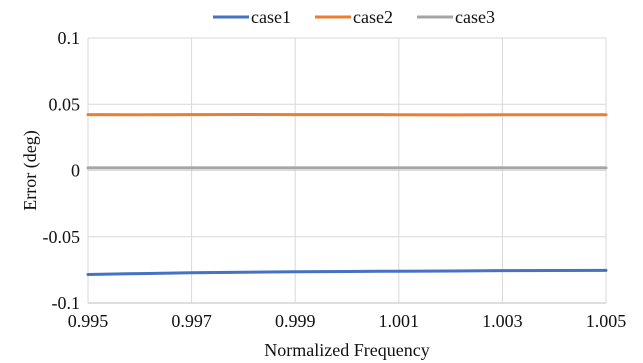 The height and width of the screenshot is (363, 643). Describe the element at coordinates (606, 321) in the screenshot. I see `x-tick-label: 1.005` at that location.